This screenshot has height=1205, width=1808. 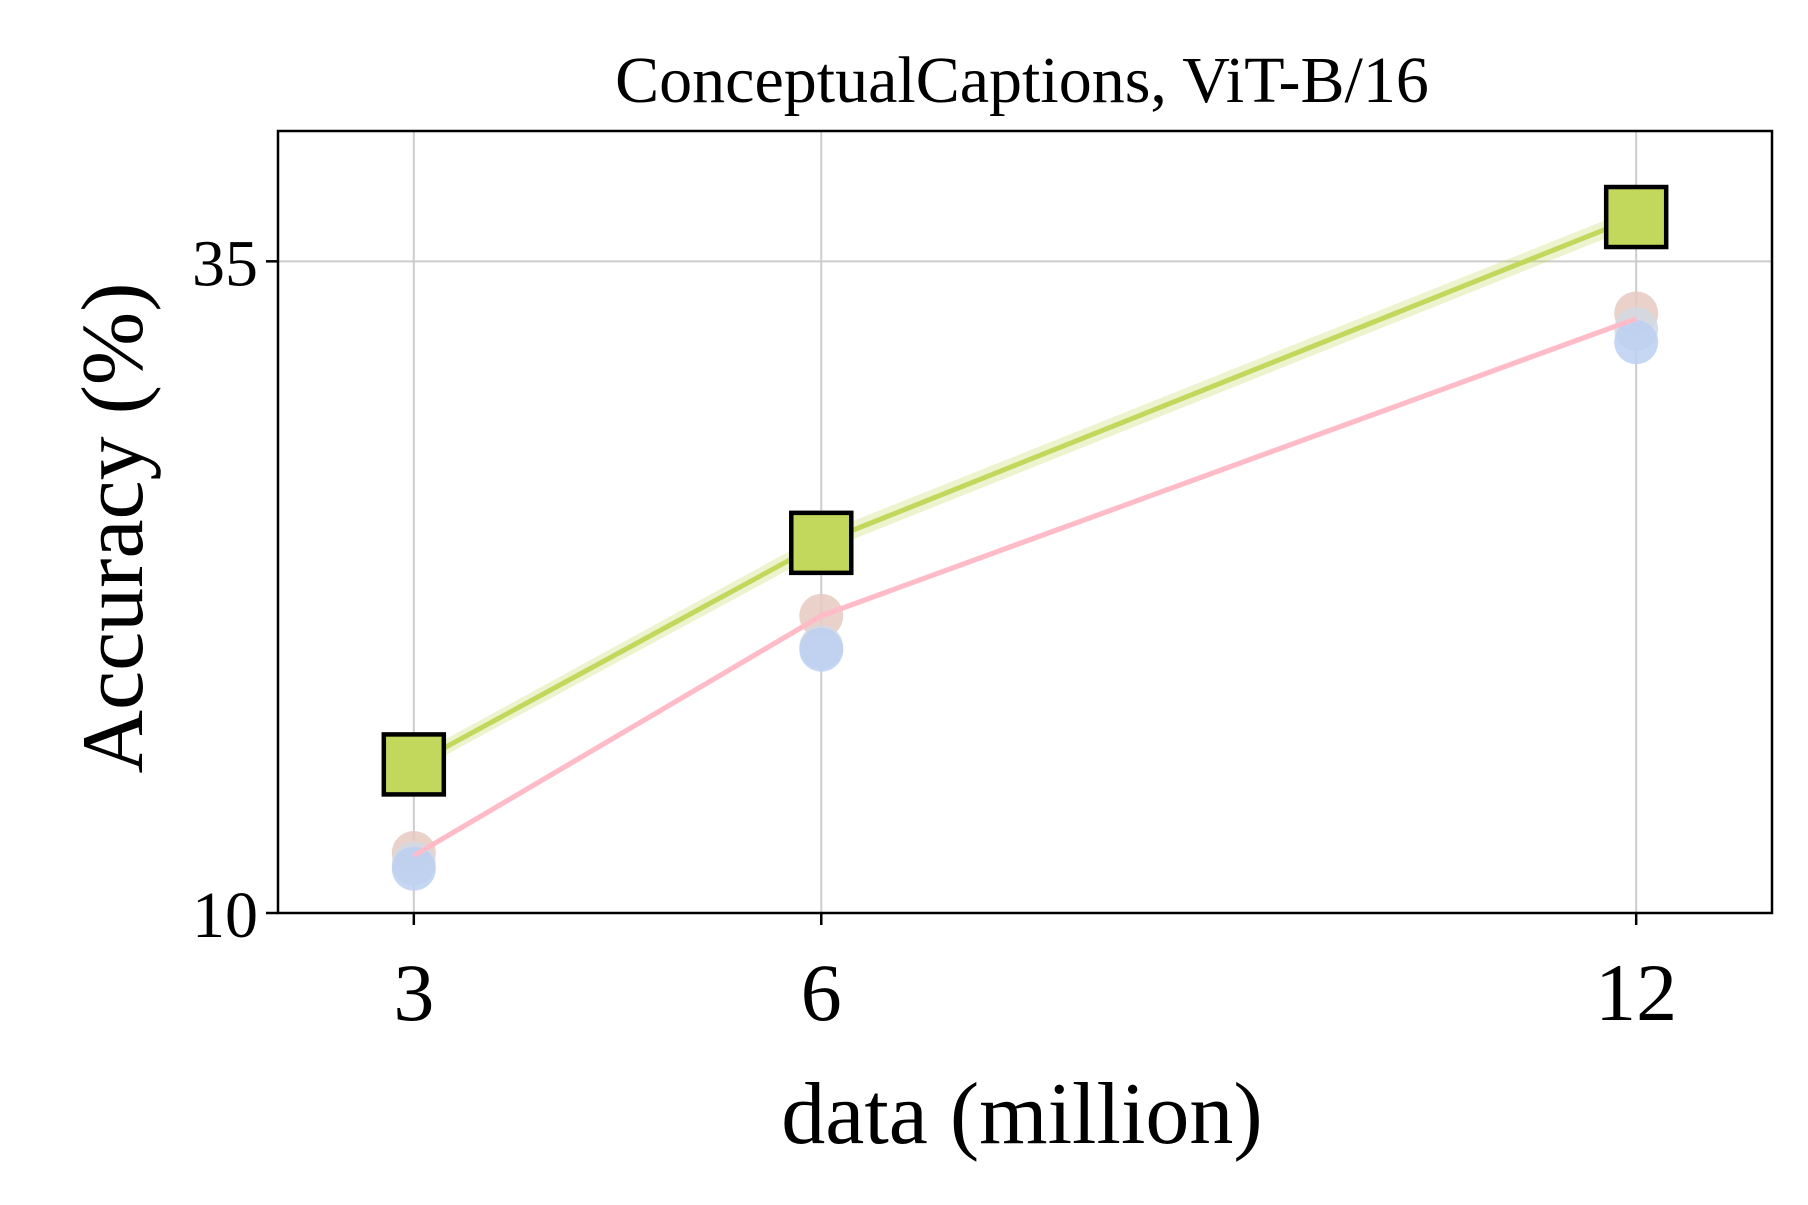 What do you see at coordinates (1021, 1114) in the screenshot?
I see `x-axis-label: data (million)` at bounding box center [1021, 1114].